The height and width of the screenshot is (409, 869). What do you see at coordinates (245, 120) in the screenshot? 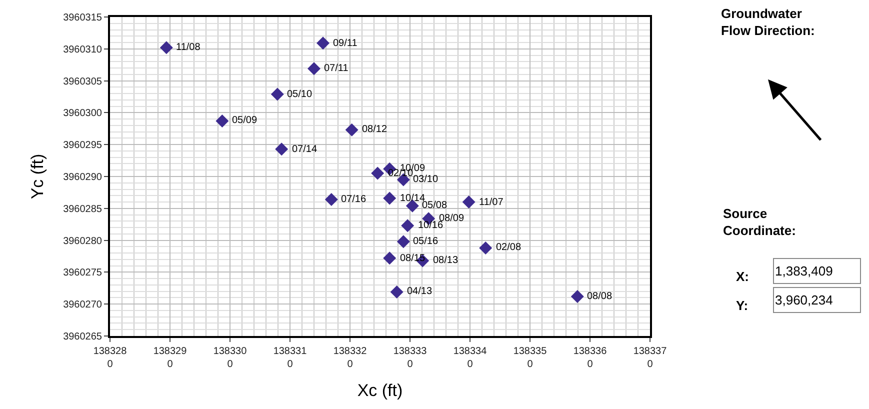
I see `annotation: 05/09` at bounding box center [245, 120].